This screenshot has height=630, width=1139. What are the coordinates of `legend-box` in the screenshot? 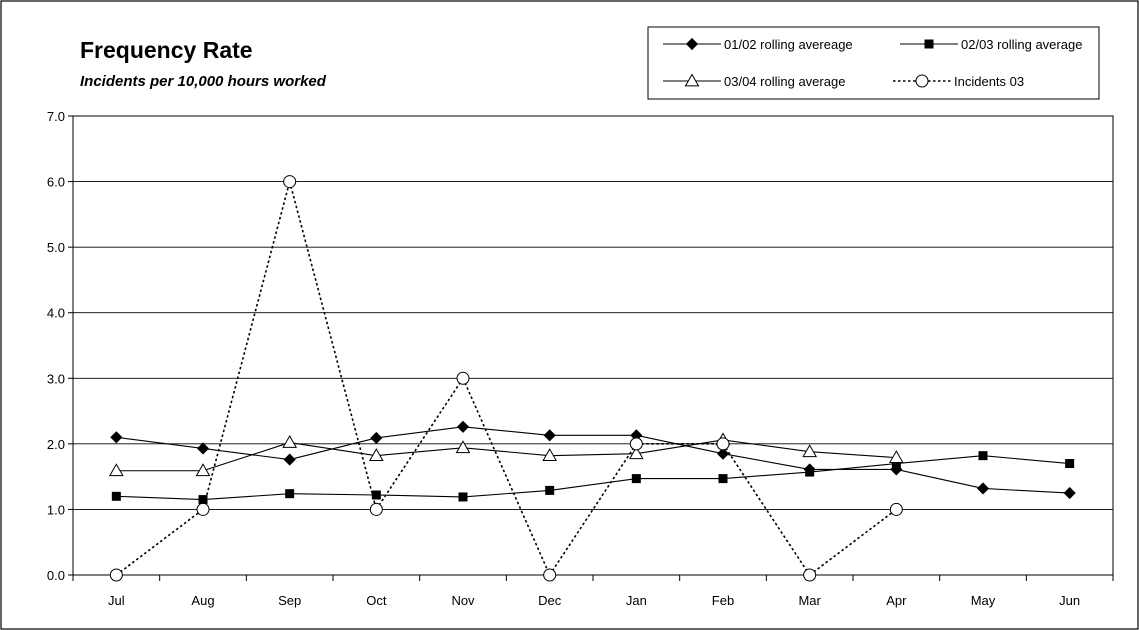 It's located at (873, 63).